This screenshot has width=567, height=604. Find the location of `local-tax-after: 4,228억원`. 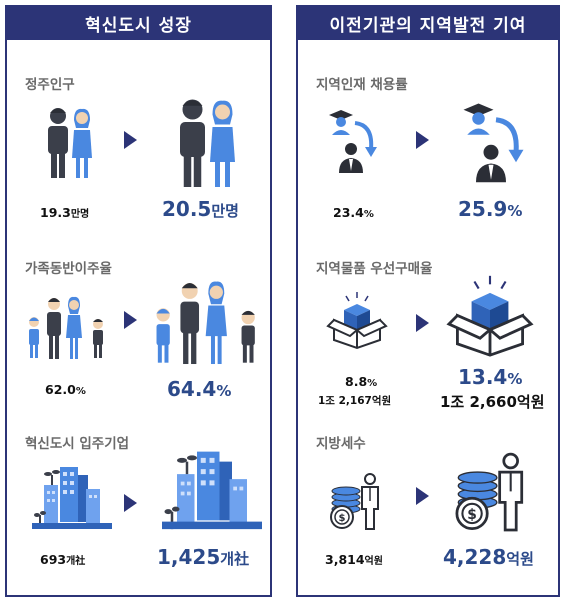

local-tax-after: 4,228억원 is located at coordinates (488, 557).